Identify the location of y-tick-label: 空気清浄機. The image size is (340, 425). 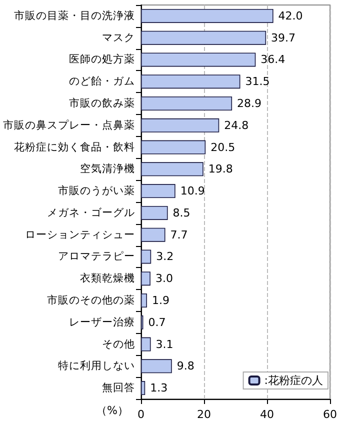
(107, 169).